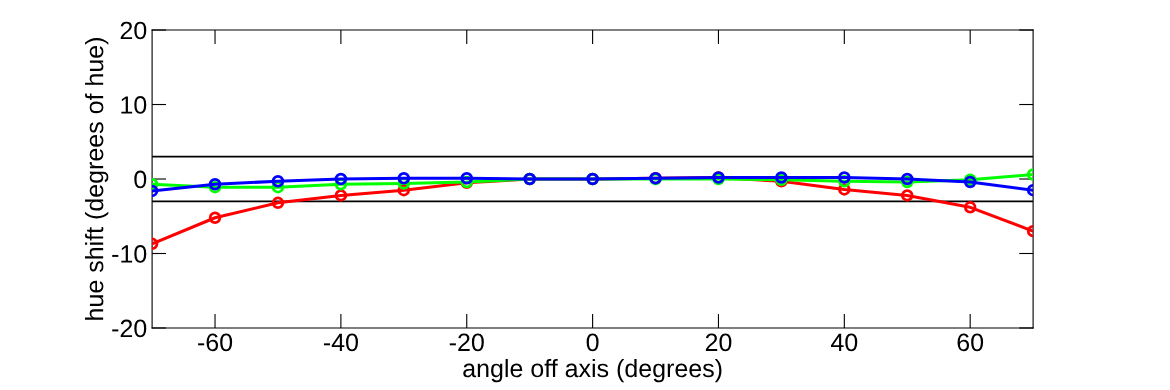 This screenshot has width=1170, height=390. I want to click on x-tick-label: 40, so click(844, 342).